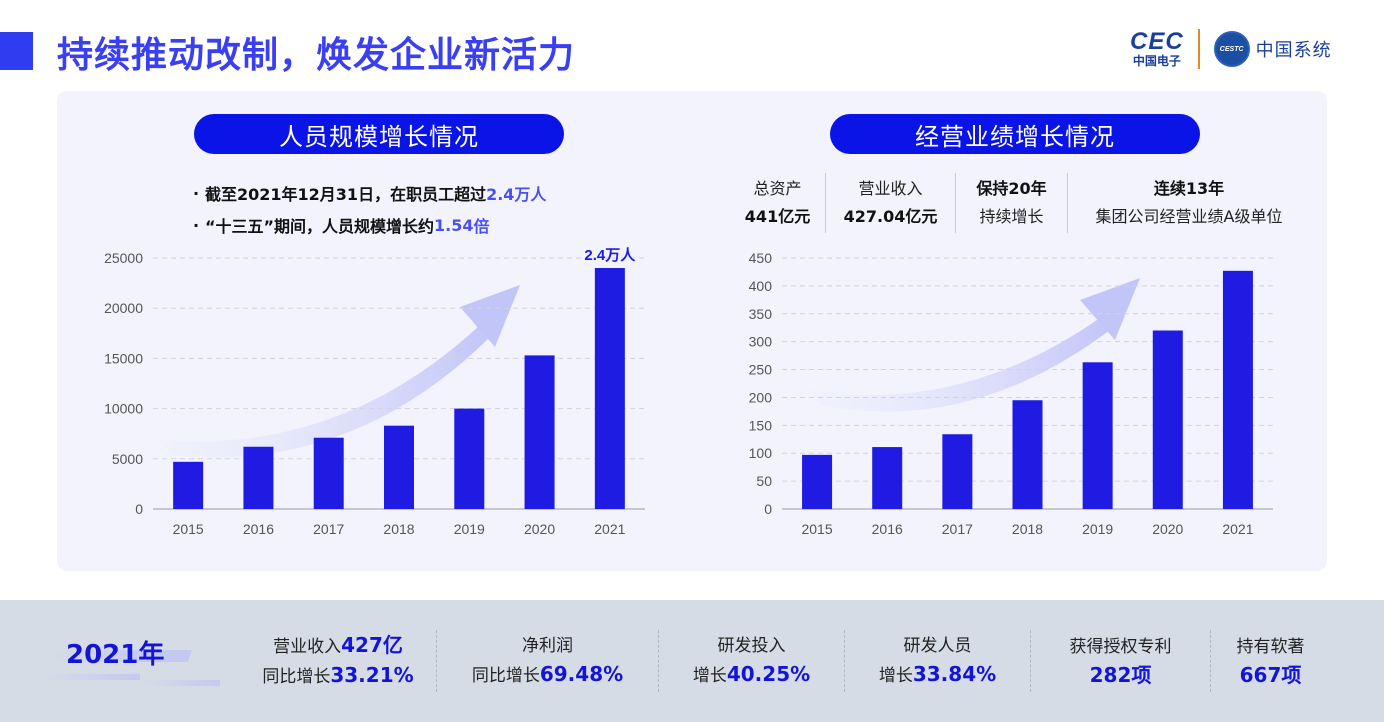 The image size is (1384, 722). What do you see at coordinates (1157, 49) in the screenshot?
I see `cec-logo: CEC 中国电子` at bounding box center [1157, 49].